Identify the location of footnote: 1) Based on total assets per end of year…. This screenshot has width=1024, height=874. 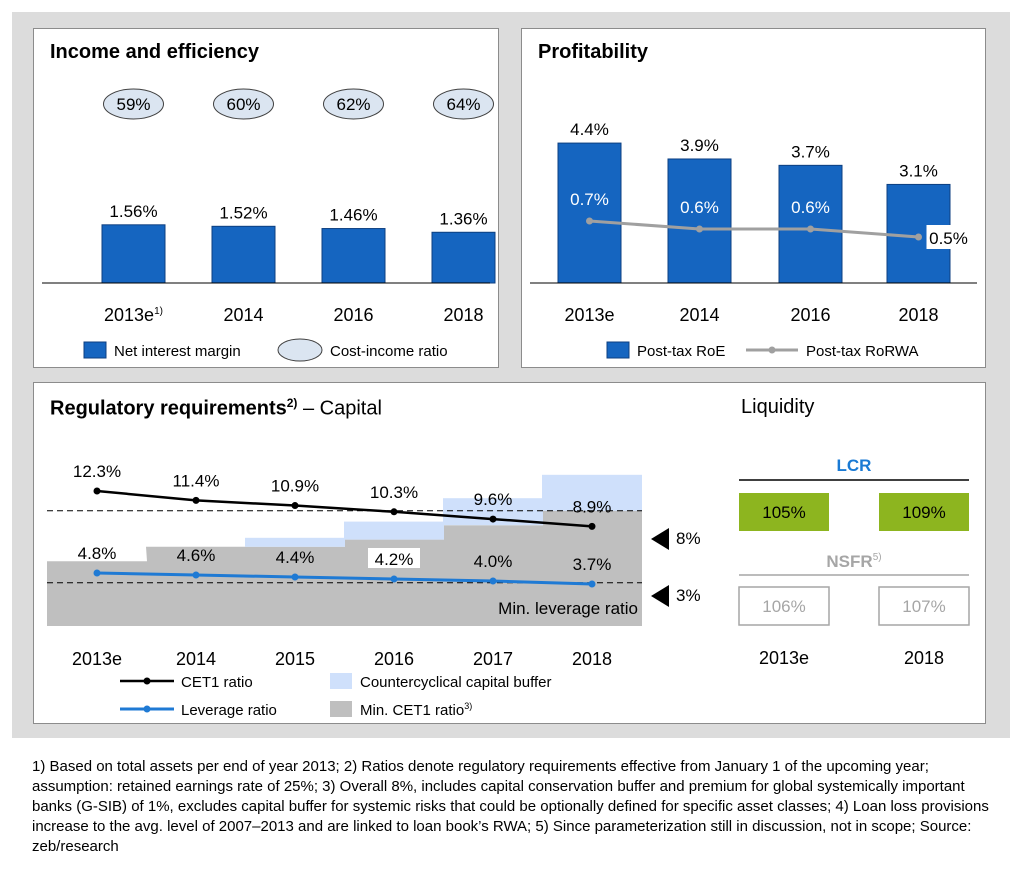
(510, 806).